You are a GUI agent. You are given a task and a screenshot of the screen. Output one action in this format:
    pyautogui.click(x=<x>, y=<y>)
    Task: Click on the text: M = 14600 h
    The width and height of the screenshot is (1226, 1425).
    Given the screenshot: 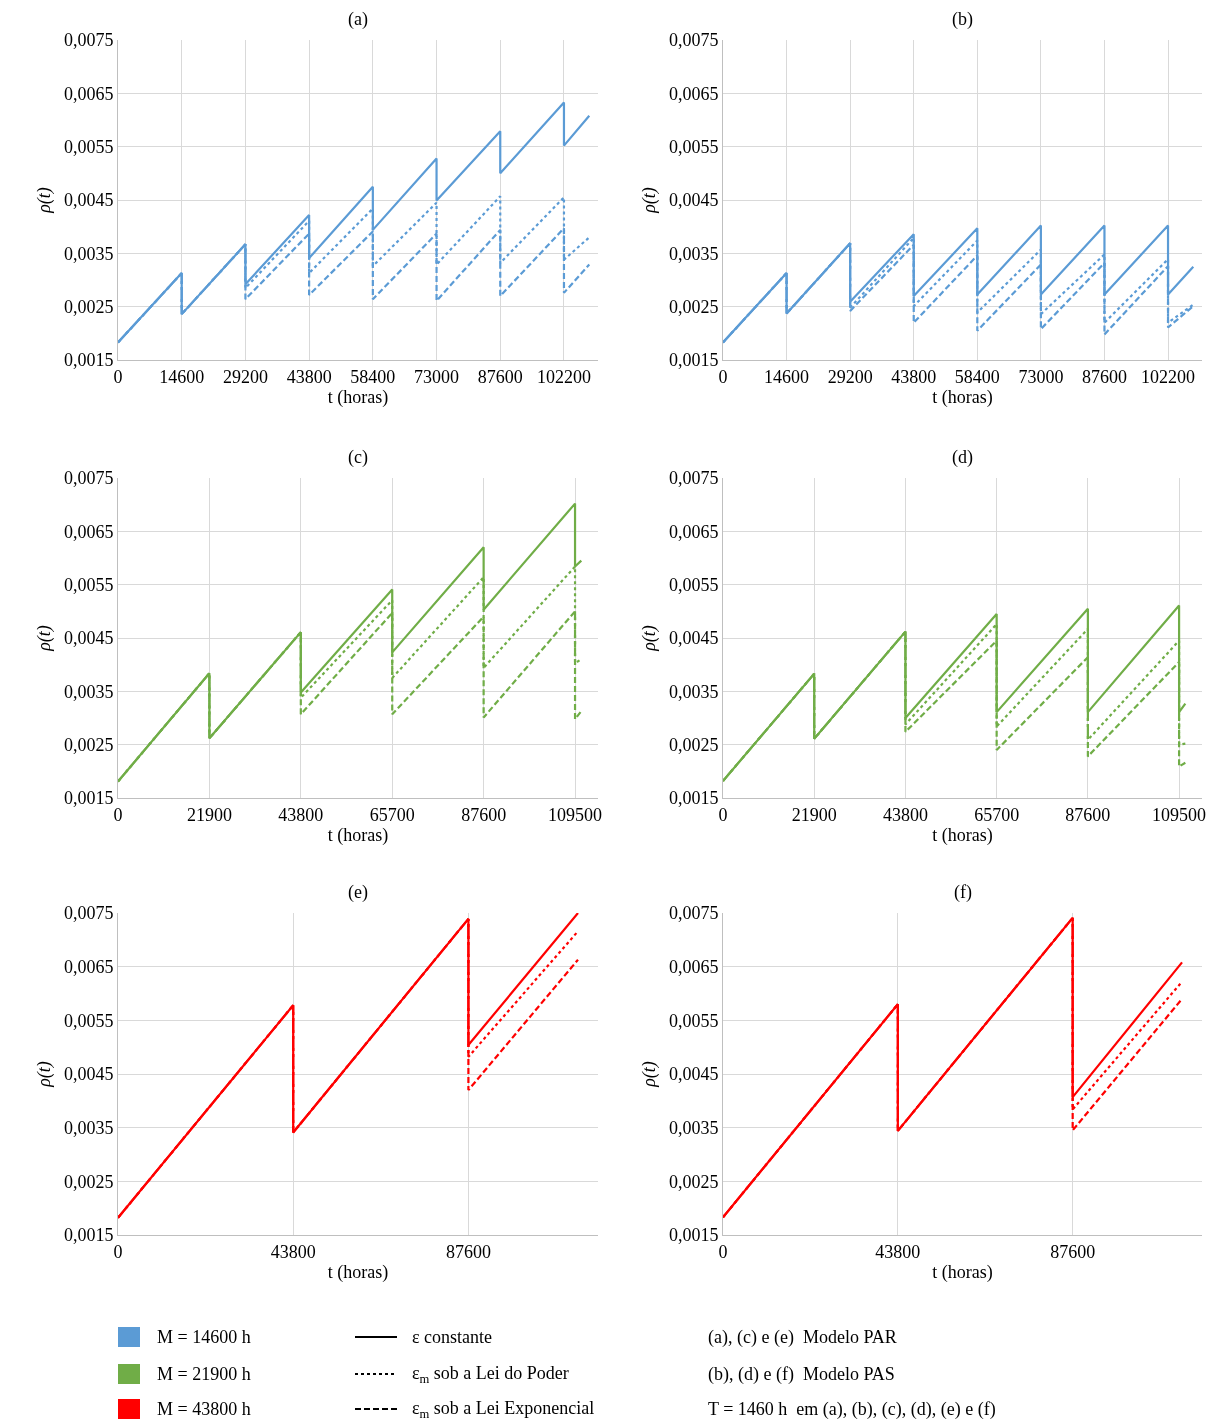 What is the action you would take?
    pyautogui.click(x=204, y=1337)
    